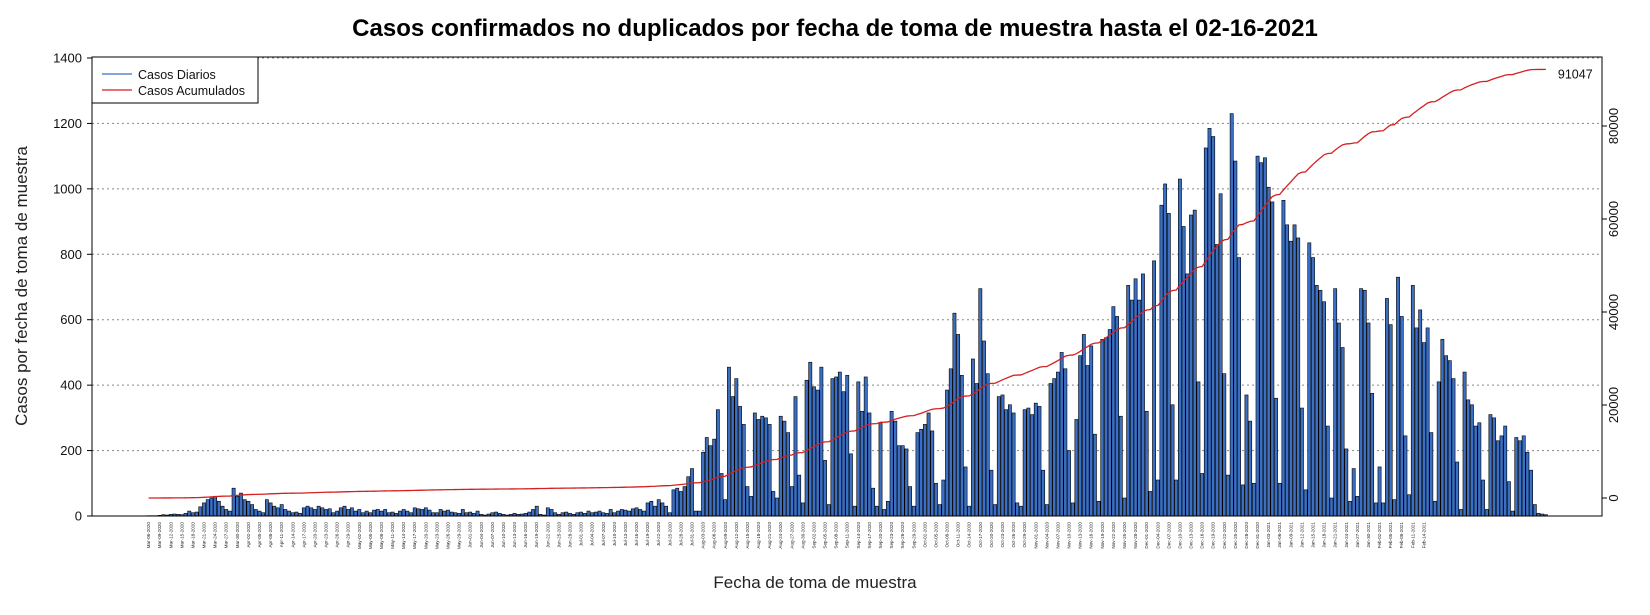 Image resolution: width=1650 pixels, height=615 pixels. What do you see at coordinates (425, 536) in the screenshot?
I see `x-tick-label: May-20-2020` at bounding box center [425, 536].